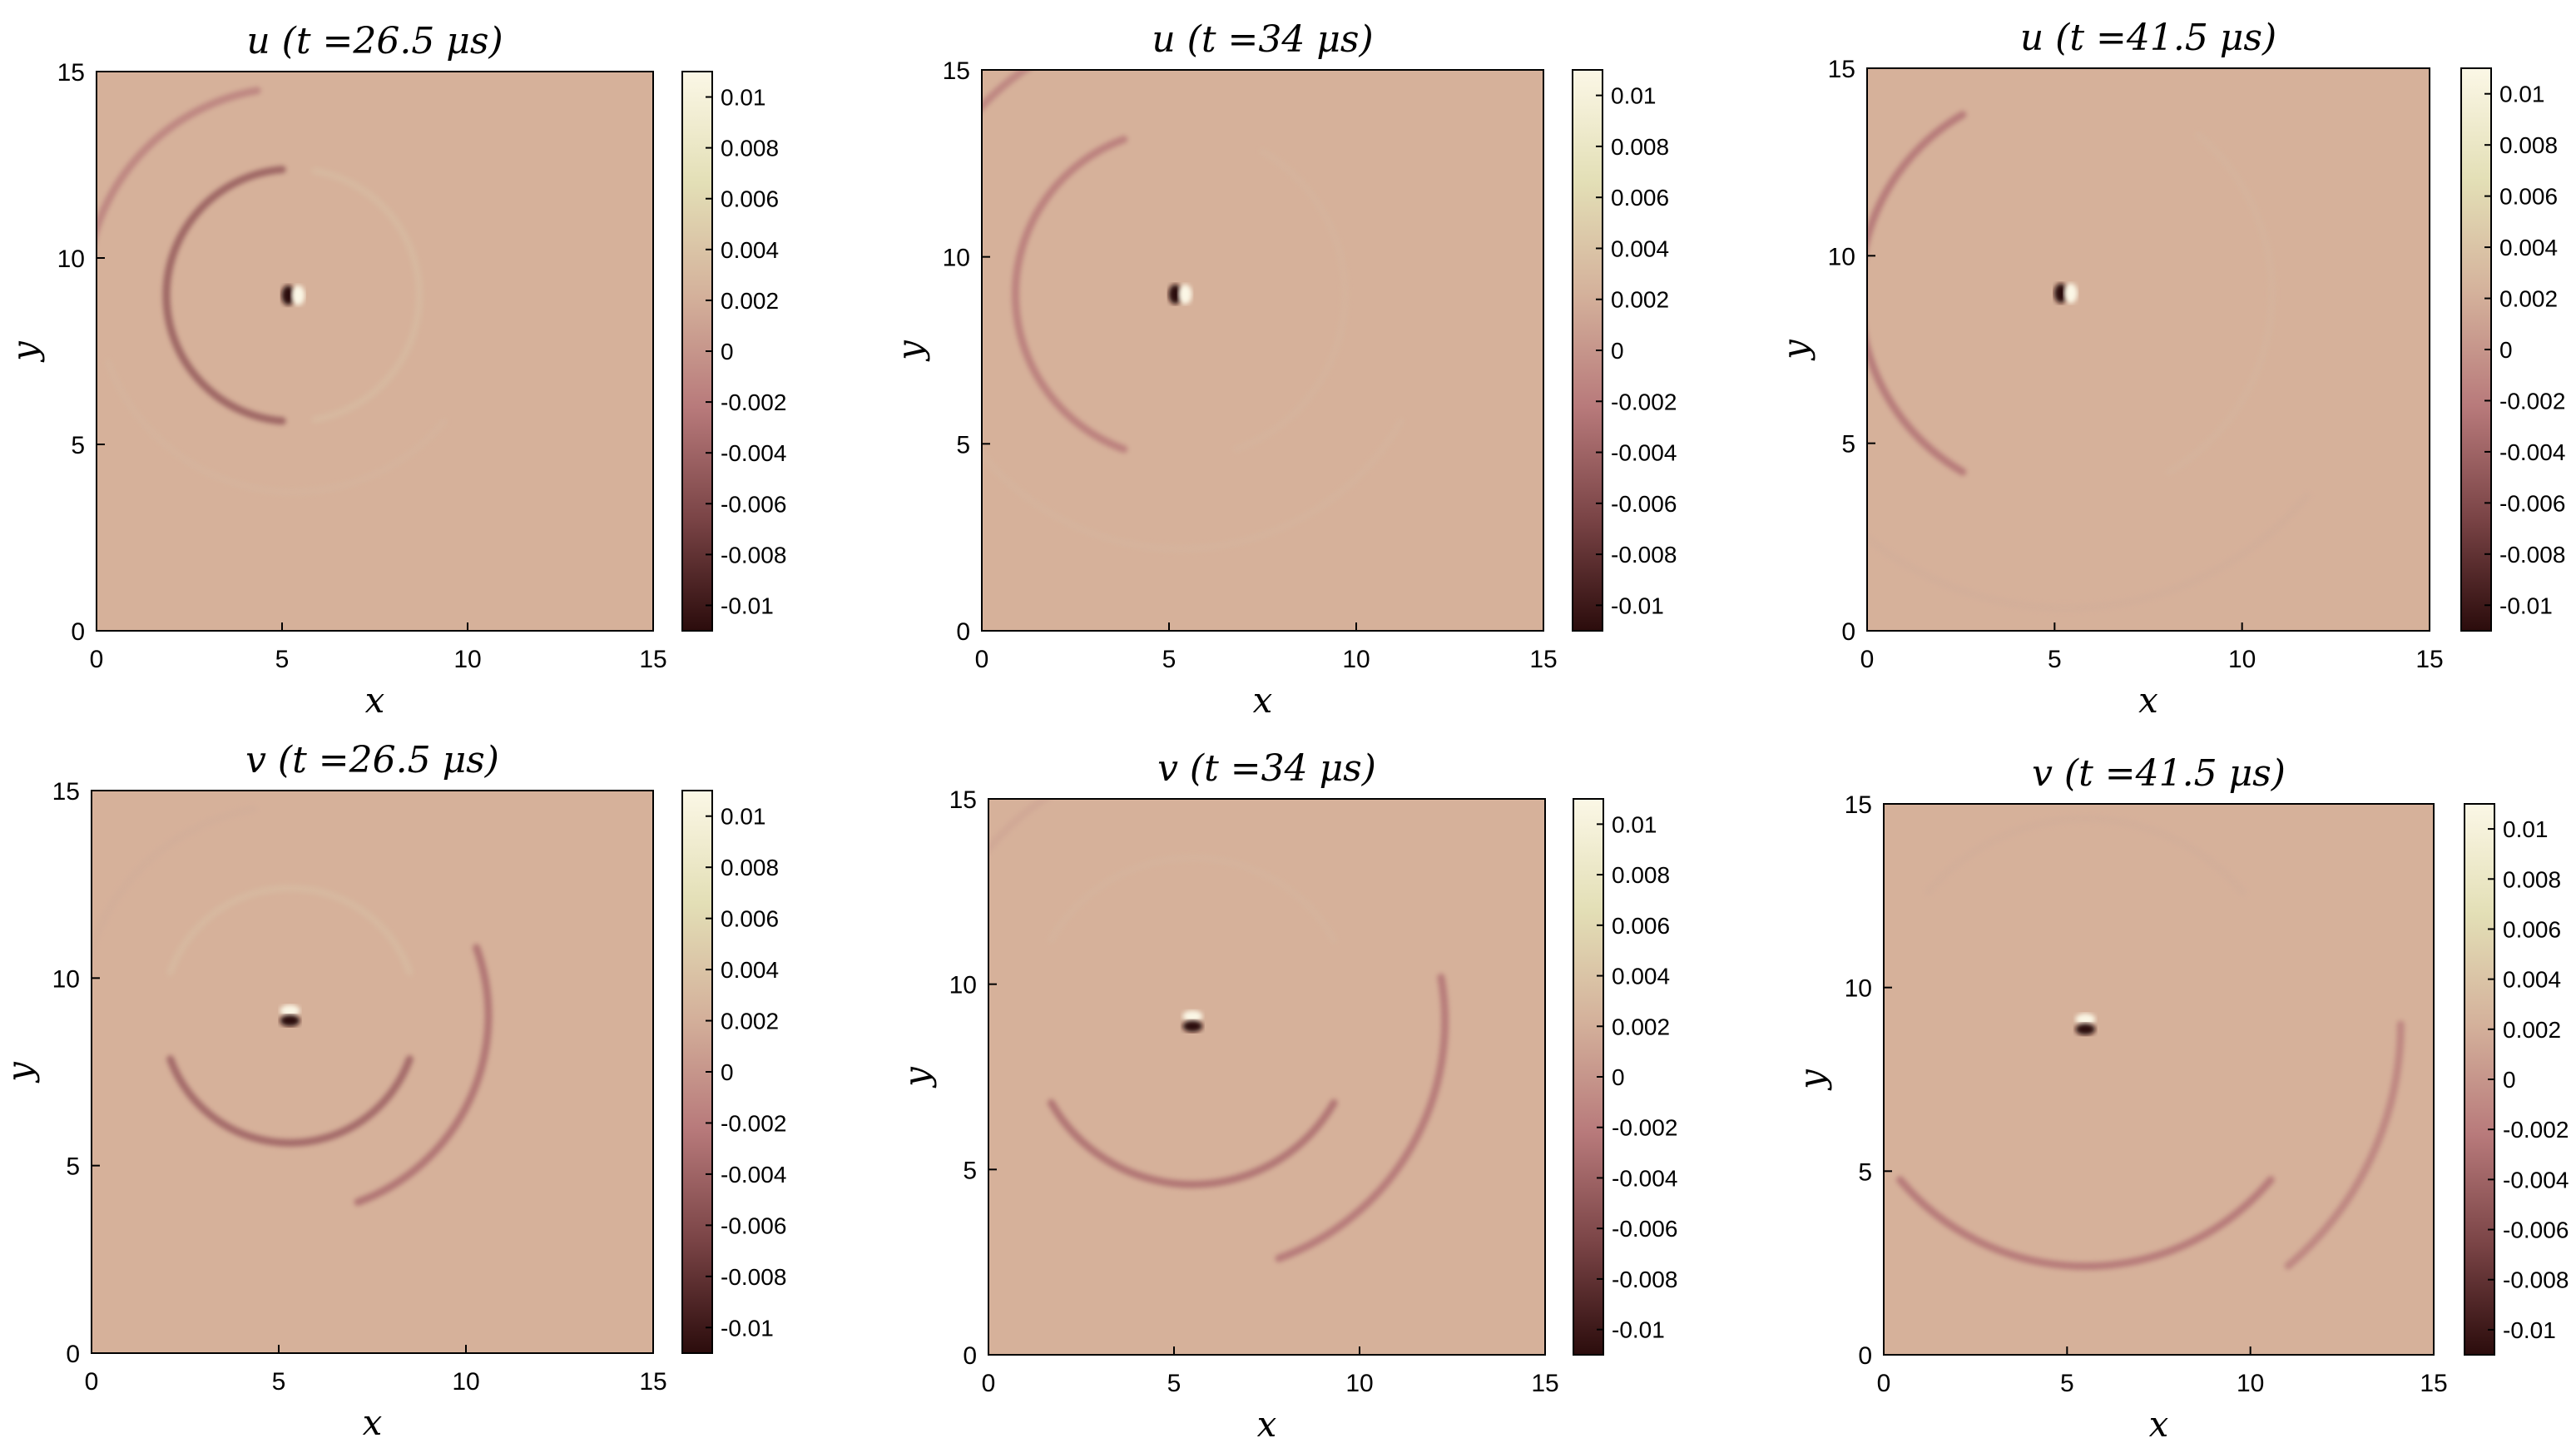 Image resolution: width=2576 pixels, height=1443 pixels. What do you see at coordinates (1262, 39) in the screenshot?
I see `panel-title: u (t =34 μs)` at bounding box center [1262, 39].